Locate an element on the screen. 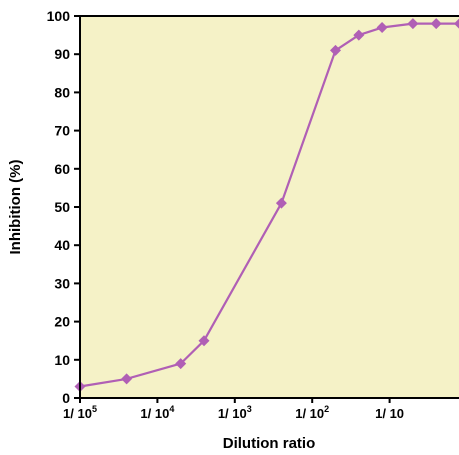 This screenshot has height=455, width=459. y-tick-label: 70 is located at coordinates (62, 131).